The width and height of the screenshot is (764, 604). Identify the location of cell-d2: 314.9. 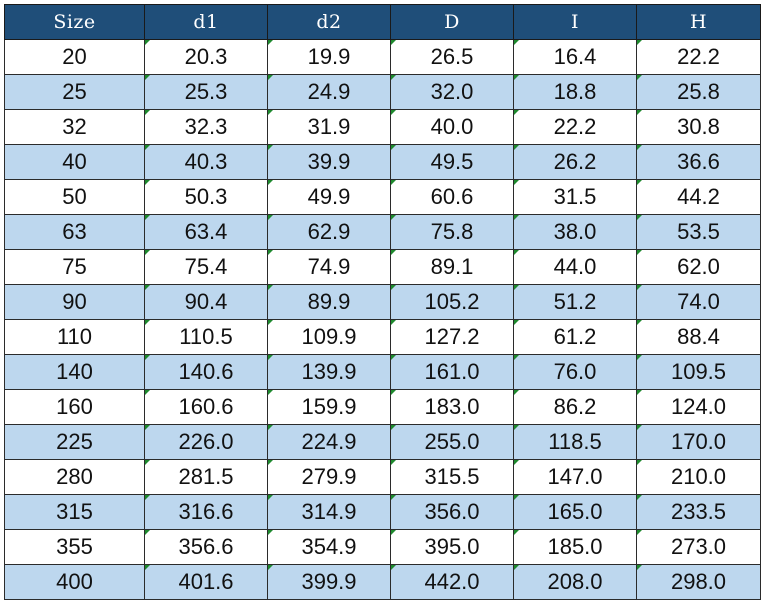
(329, 512).